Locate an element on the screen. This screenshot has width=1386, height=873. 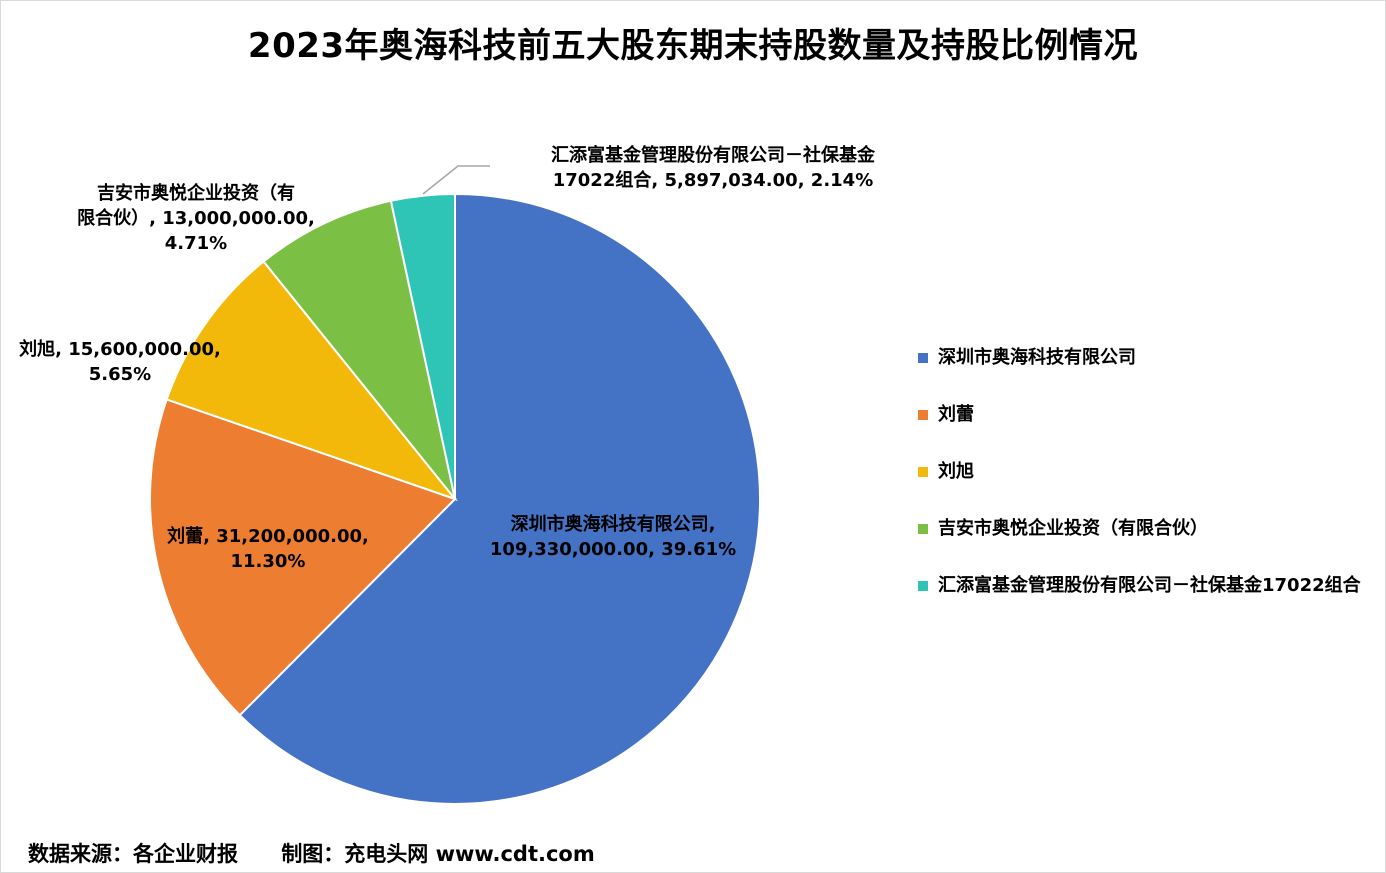
data-label-slice-4: 吉安市奥悦企业投资（有 限合伙）, 13,000,000.00, 4.71% is located at coordinates (196, 218).